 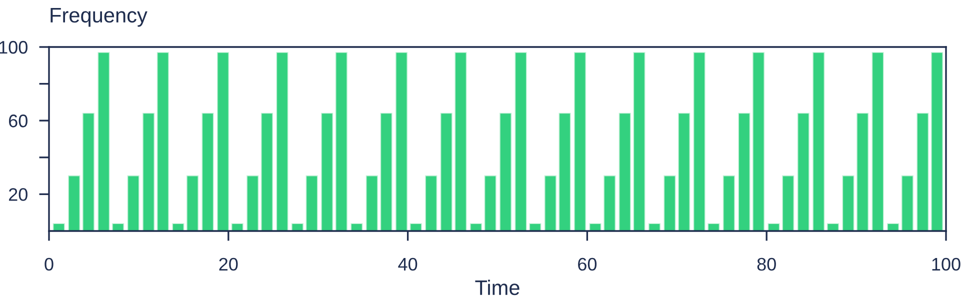 What do you see at coordinates (49, 264) in the screenshot?
I see `x-tick-label: 0` at bounding box center [49, 264].